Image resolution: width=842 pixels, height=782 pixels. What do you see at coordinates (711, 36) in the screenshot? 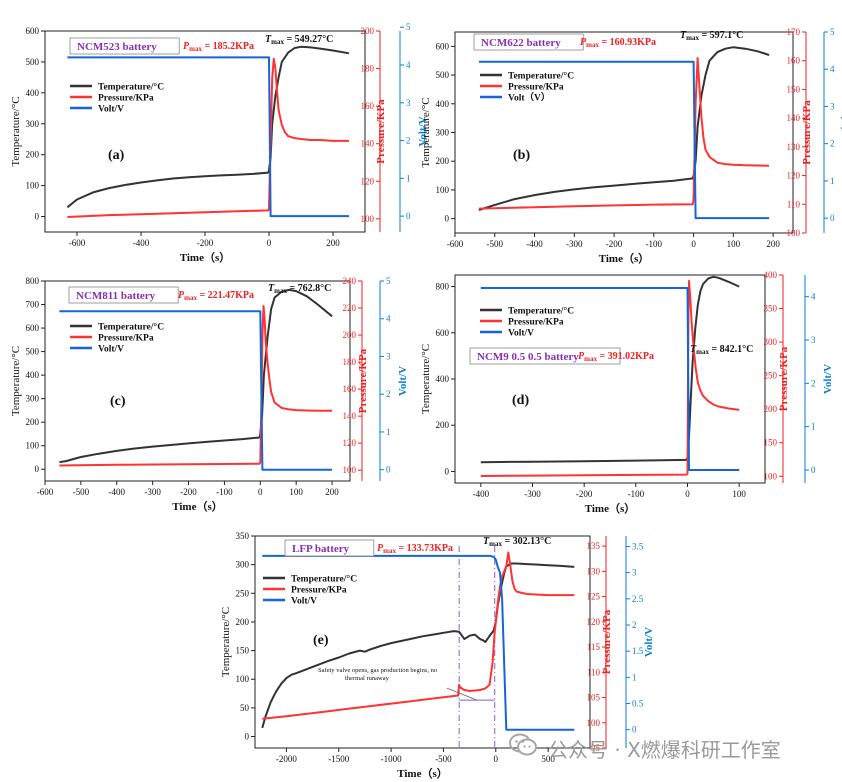
I see `tmax-label: Tmax = 597.1°C` at bounding box center [711, 36].